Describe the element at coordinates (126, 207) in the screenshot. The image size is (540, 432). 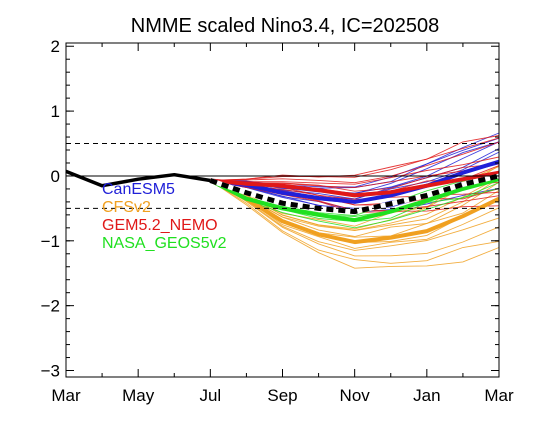
I see `legend-entry: CFSv2` at that location.